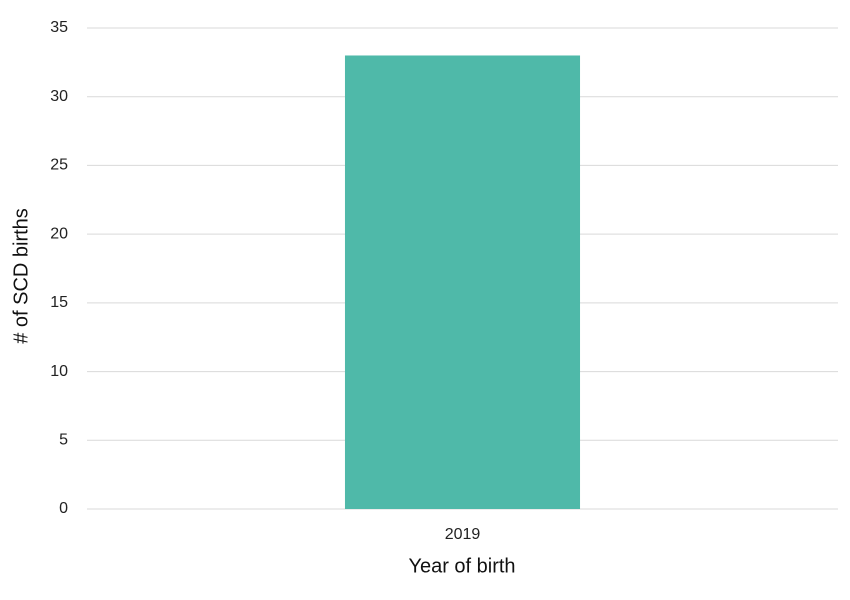  I want to click on x-tick-label: 2019, so click(463, 534).